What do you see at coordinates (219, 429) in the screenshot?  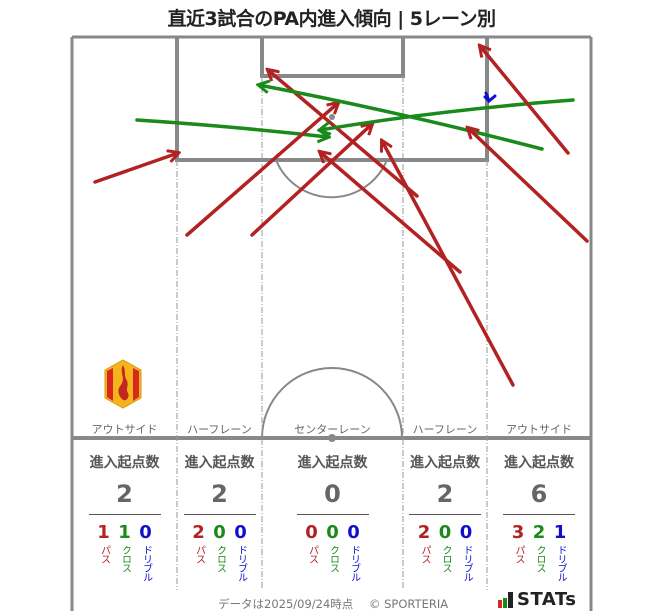 I see `lane-label-left-halfspace: ハーフレーン` at bounding box center [219, 429].